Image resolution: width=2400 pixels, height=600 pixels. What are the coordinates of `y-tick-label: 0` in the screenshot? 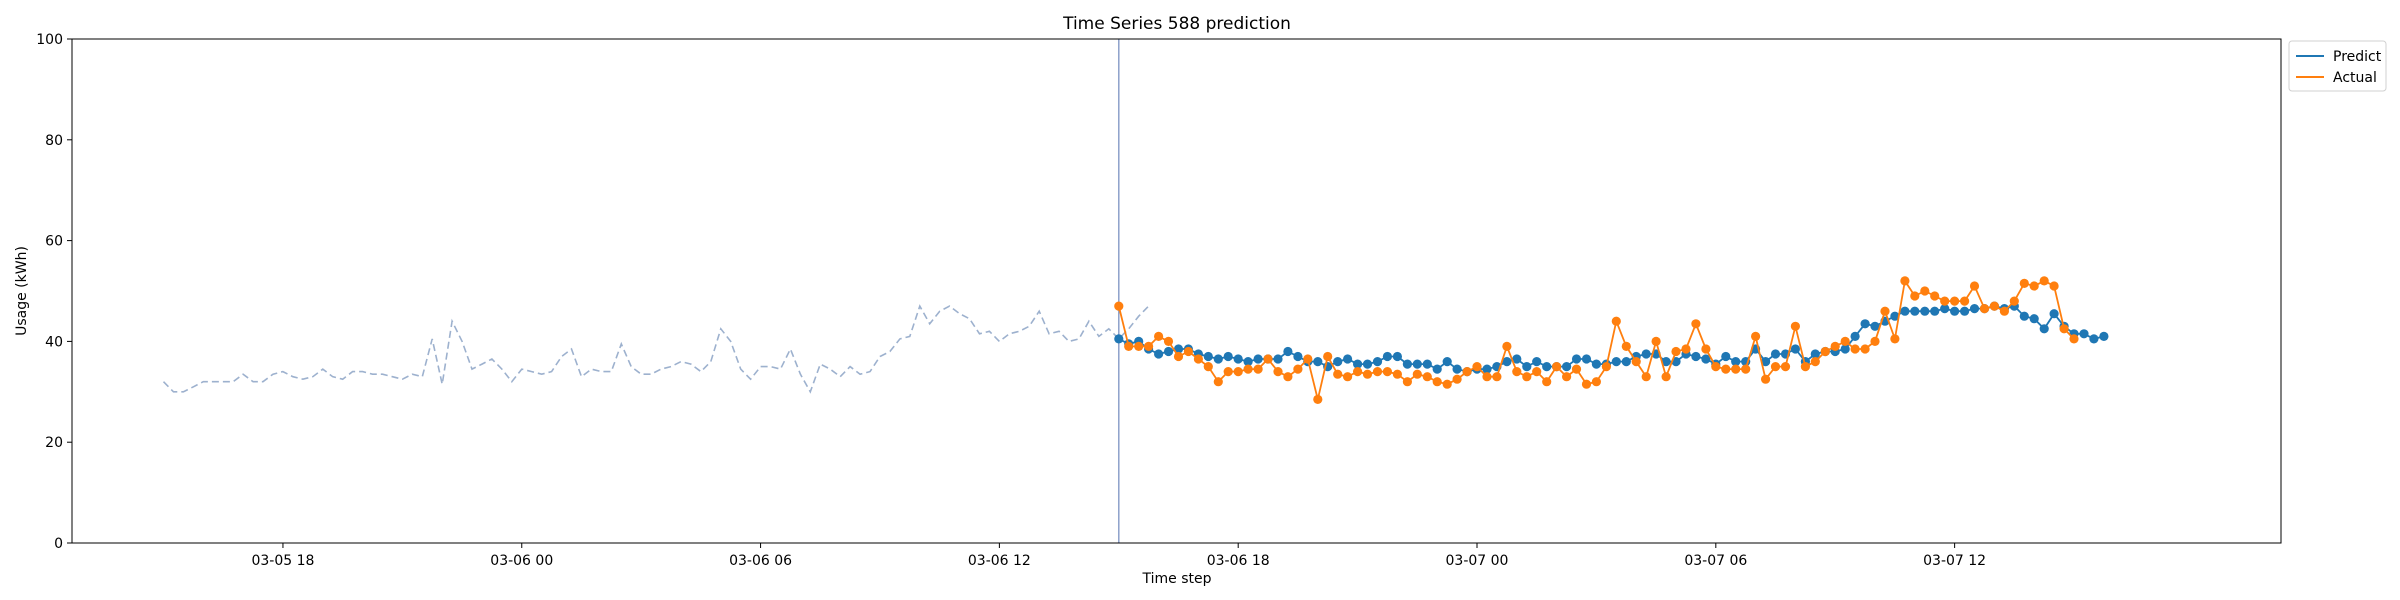 It's located at (58, 544).